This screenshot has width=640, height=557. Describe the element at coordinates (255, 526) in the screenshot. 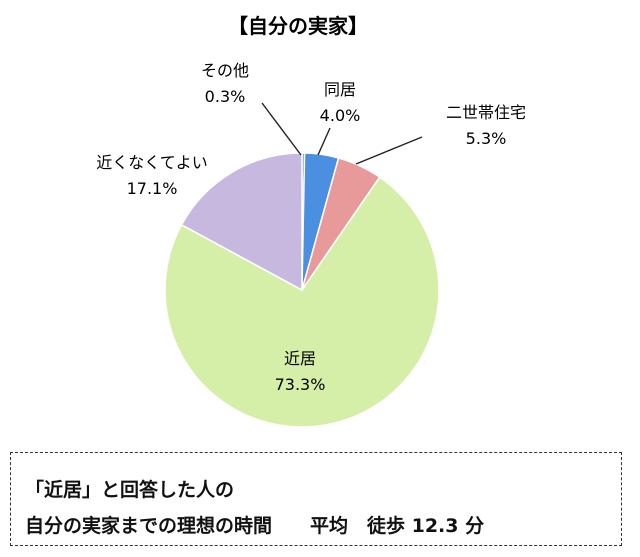

I see `note-line-2: 自分の実家までの理想の時間 平均 徒歩 12.3 分` at that location.